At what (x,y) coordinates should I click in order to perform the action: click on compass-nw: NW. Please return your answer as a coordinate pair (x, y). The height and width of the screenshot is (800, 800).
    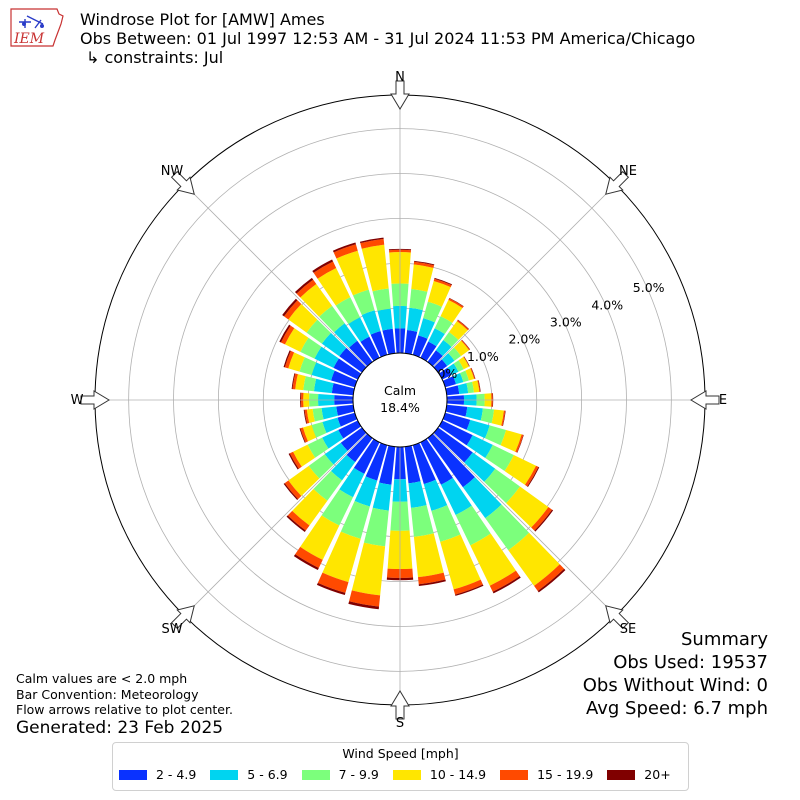
    Looking at the image, I should click on (172, 171).